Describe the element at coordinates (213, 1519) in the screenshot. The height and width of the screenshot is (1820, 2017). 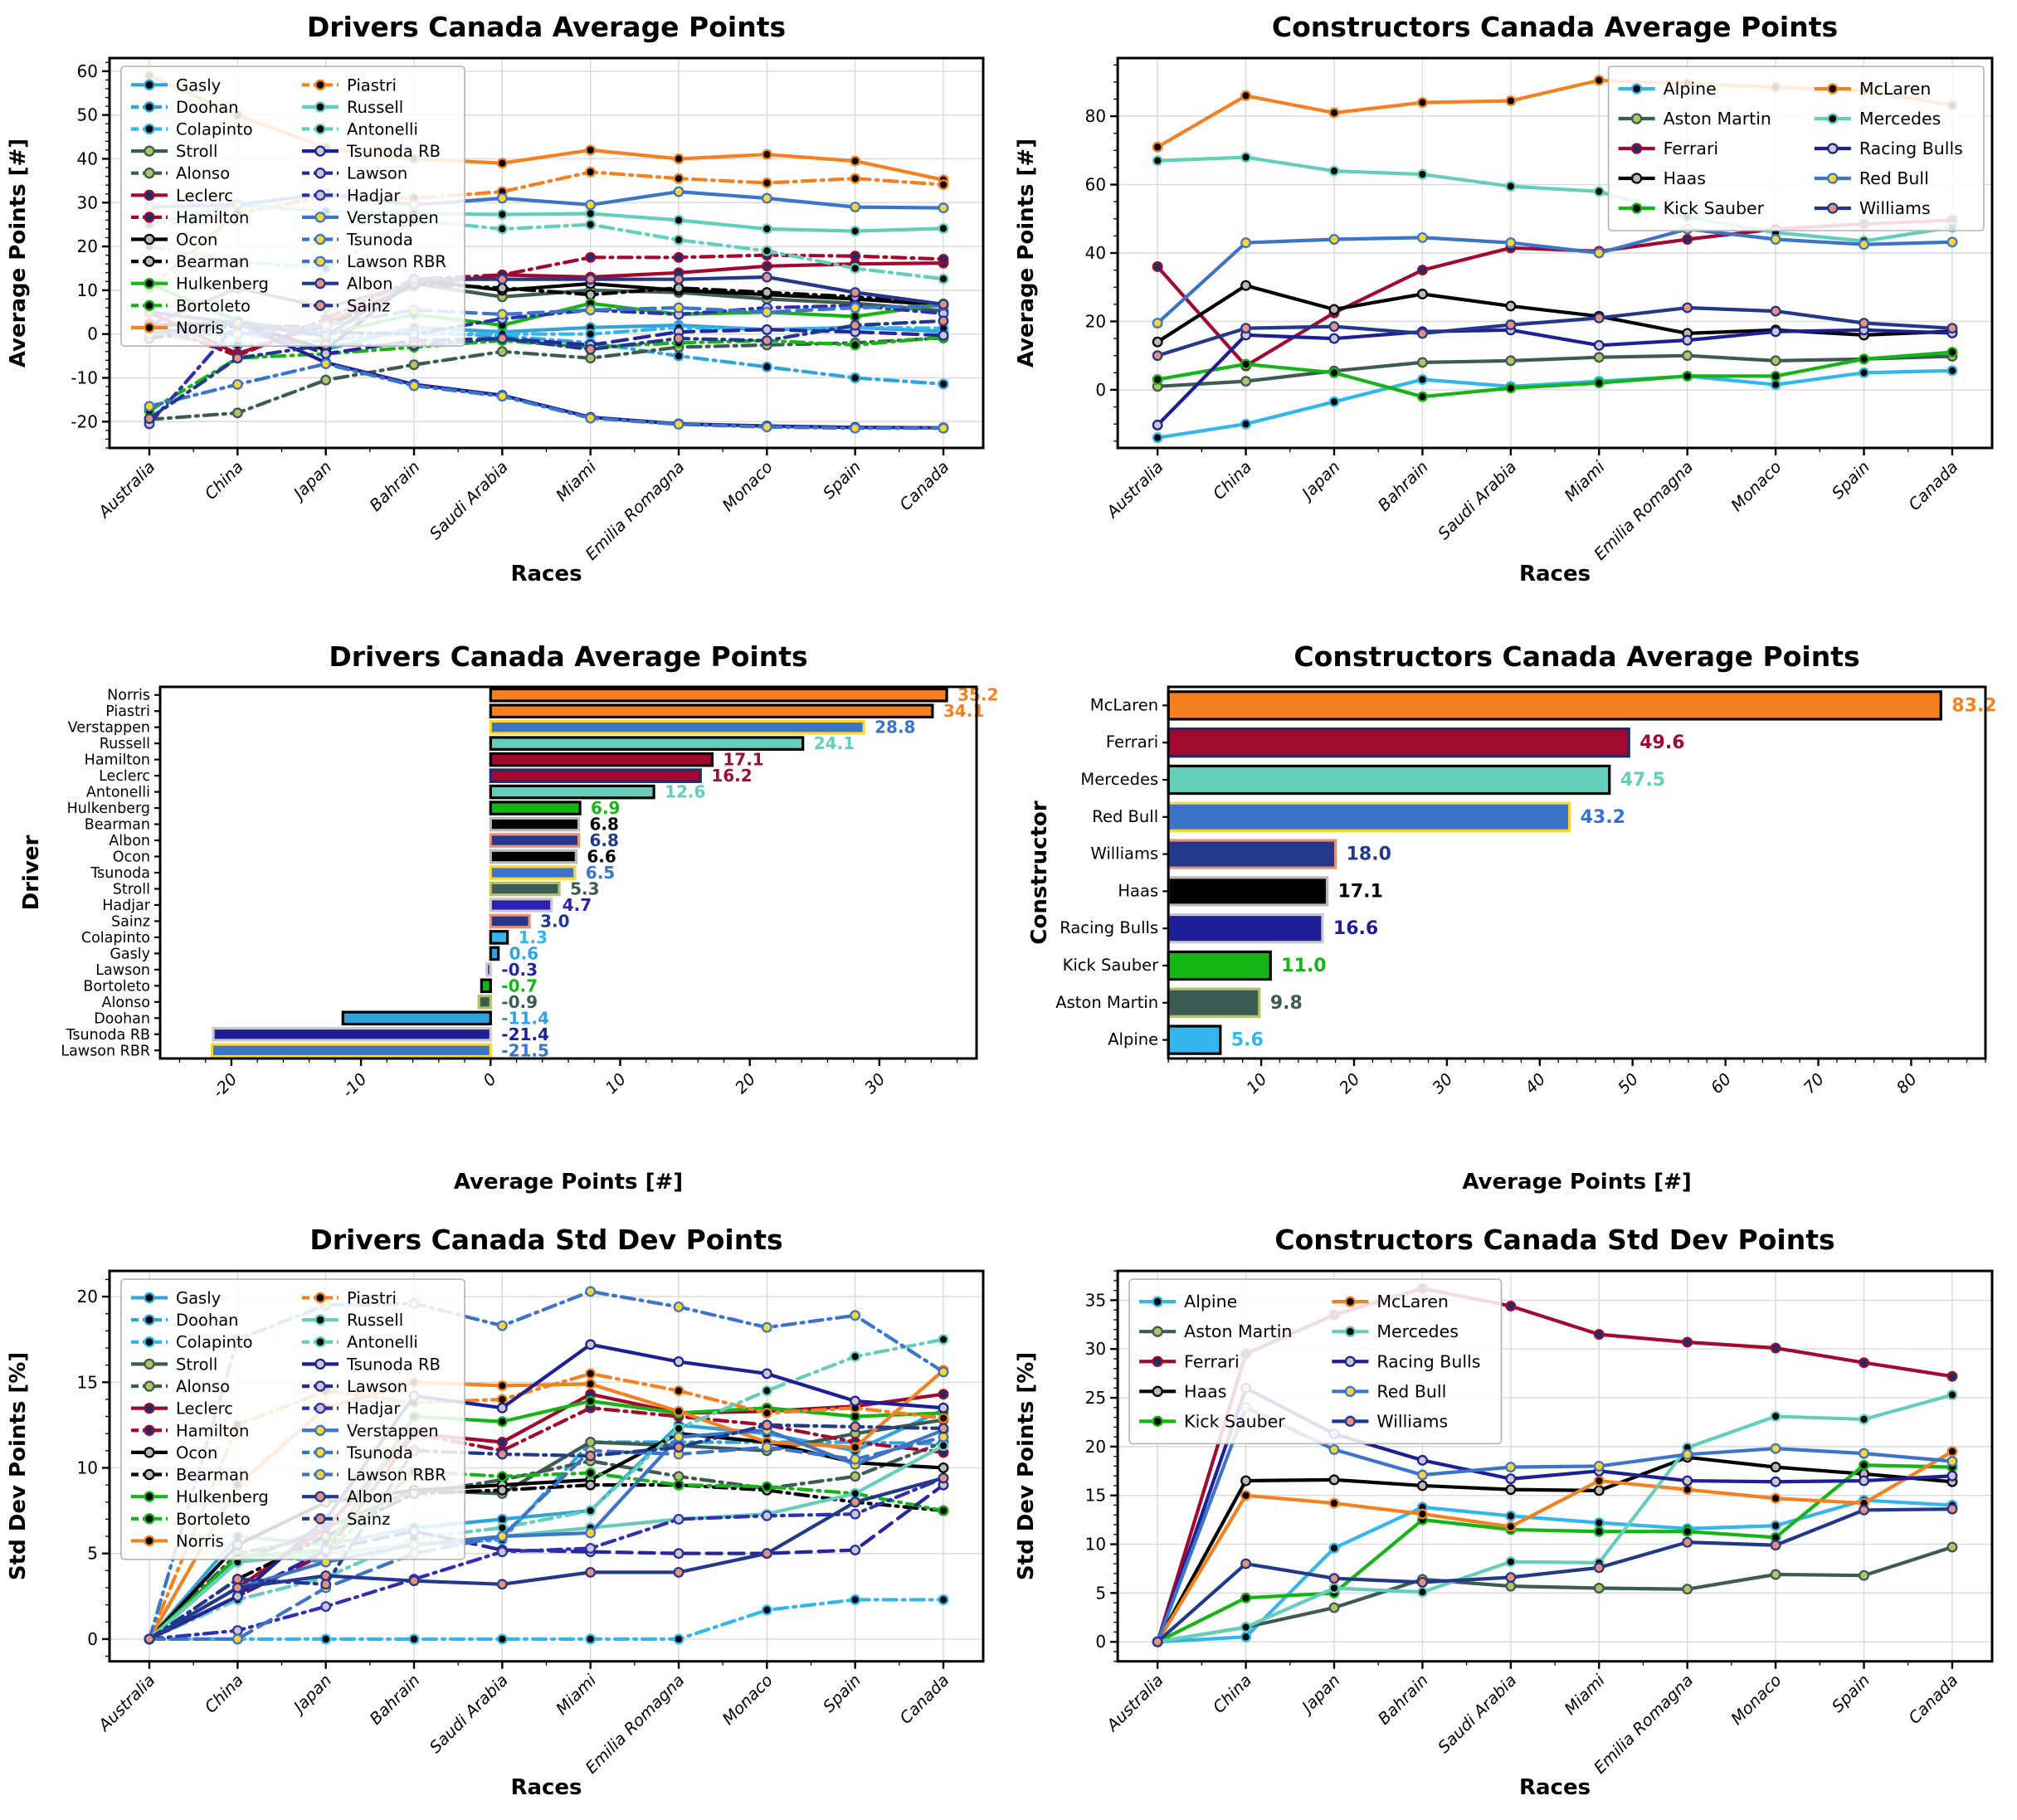
I see `legend-label: Bortoleto` at that location.